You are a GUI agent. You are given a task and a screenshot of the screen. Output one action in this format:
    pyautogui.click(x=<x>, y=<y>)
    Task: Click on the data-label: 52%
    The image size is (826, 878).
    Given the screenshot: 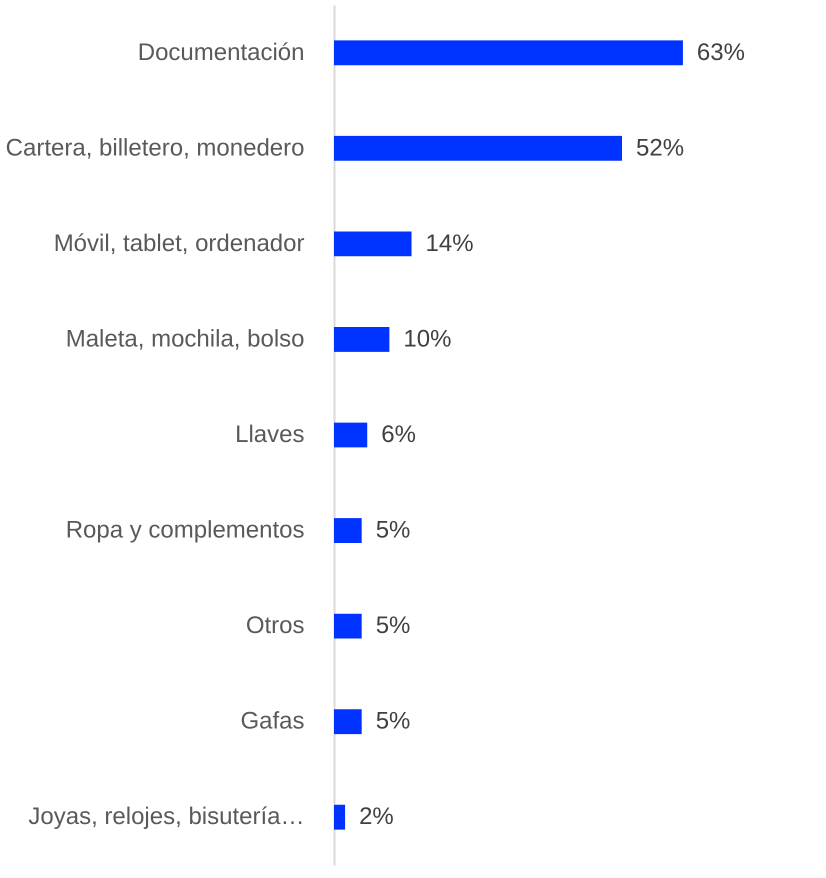 What is the action you would take?
    pyautogui.click(x=660, y=148)
    